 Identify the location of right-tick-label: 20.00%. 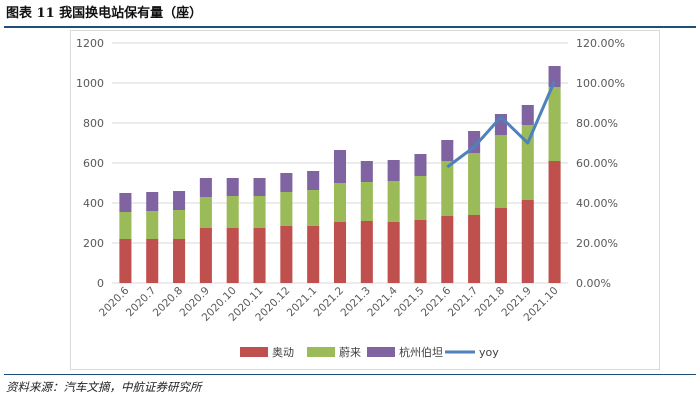
(597, 243).